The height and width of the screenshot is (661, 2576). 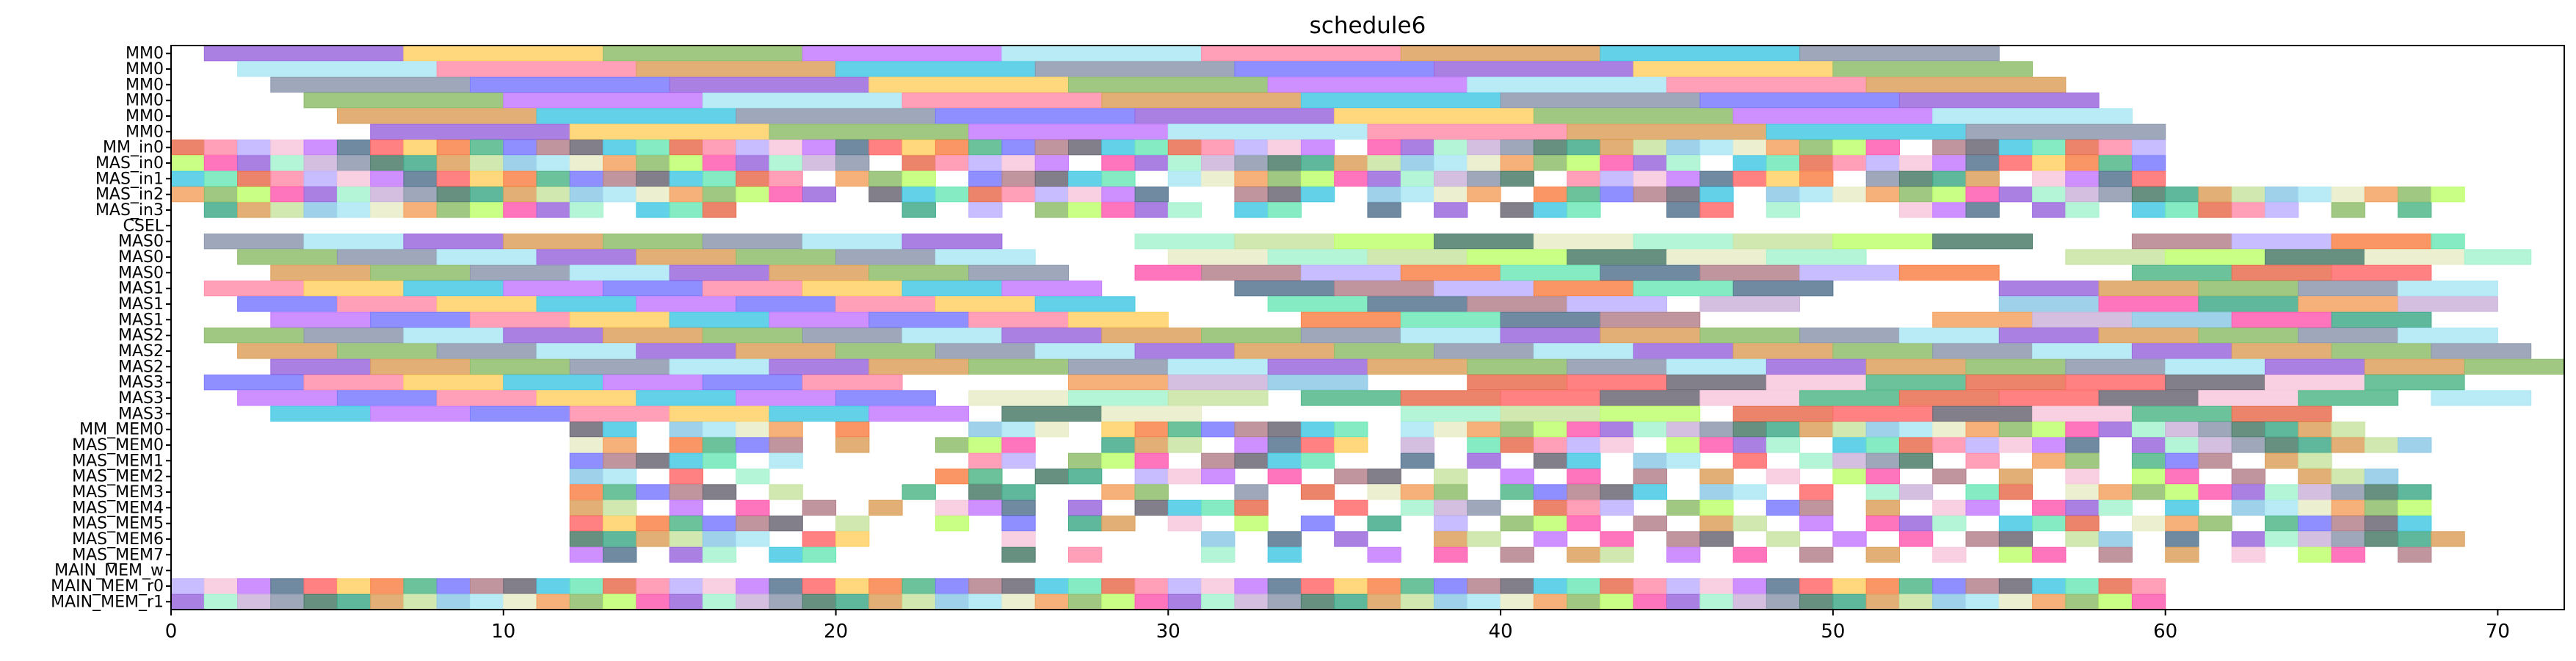 I want to click on x-tick-label: 30, so click(x=1168, y=632).